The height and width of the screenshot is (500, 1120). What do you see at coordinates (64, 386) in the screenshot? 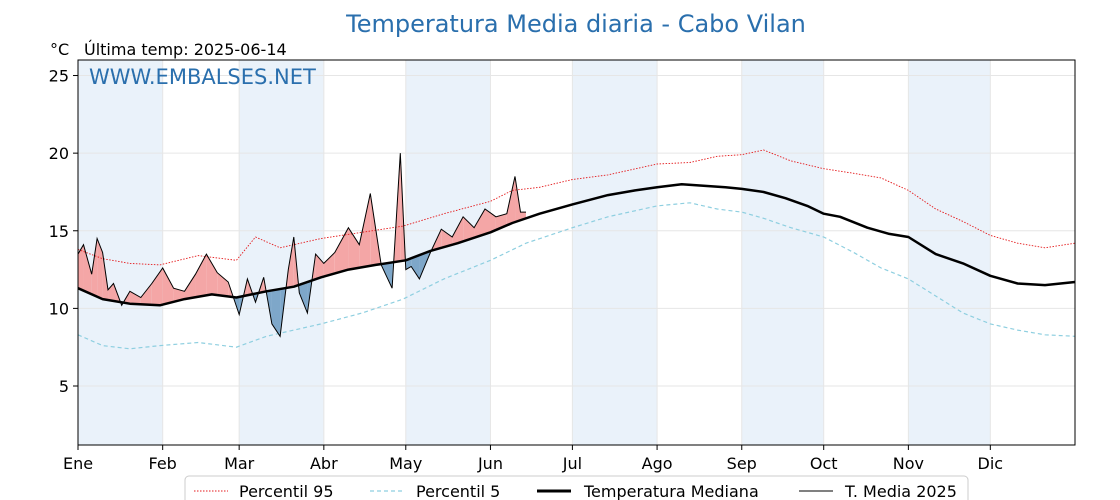
I see `y-tick-label: 5` at bounding box center [64, 386].